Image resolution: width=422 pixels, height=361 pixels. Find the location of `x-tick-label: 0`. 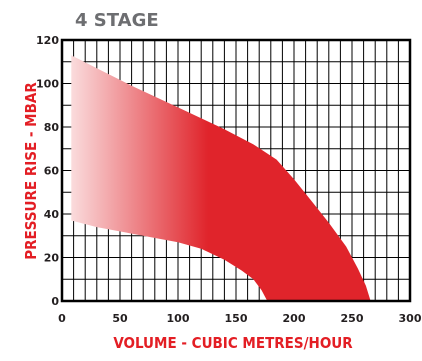

x-tick-label: 0 is located at coordinates (62, 318).